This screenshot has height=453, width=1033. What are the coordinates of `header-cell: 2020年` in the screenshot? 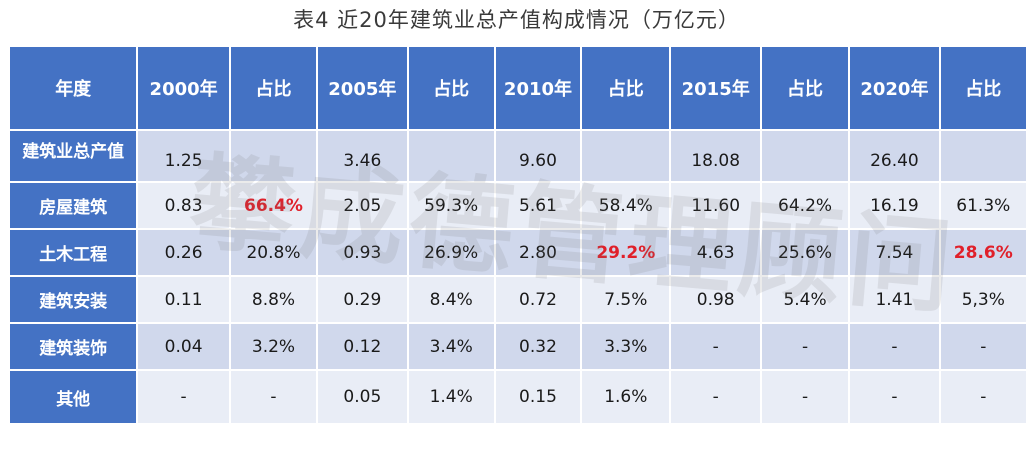 It's located at (894, 88).